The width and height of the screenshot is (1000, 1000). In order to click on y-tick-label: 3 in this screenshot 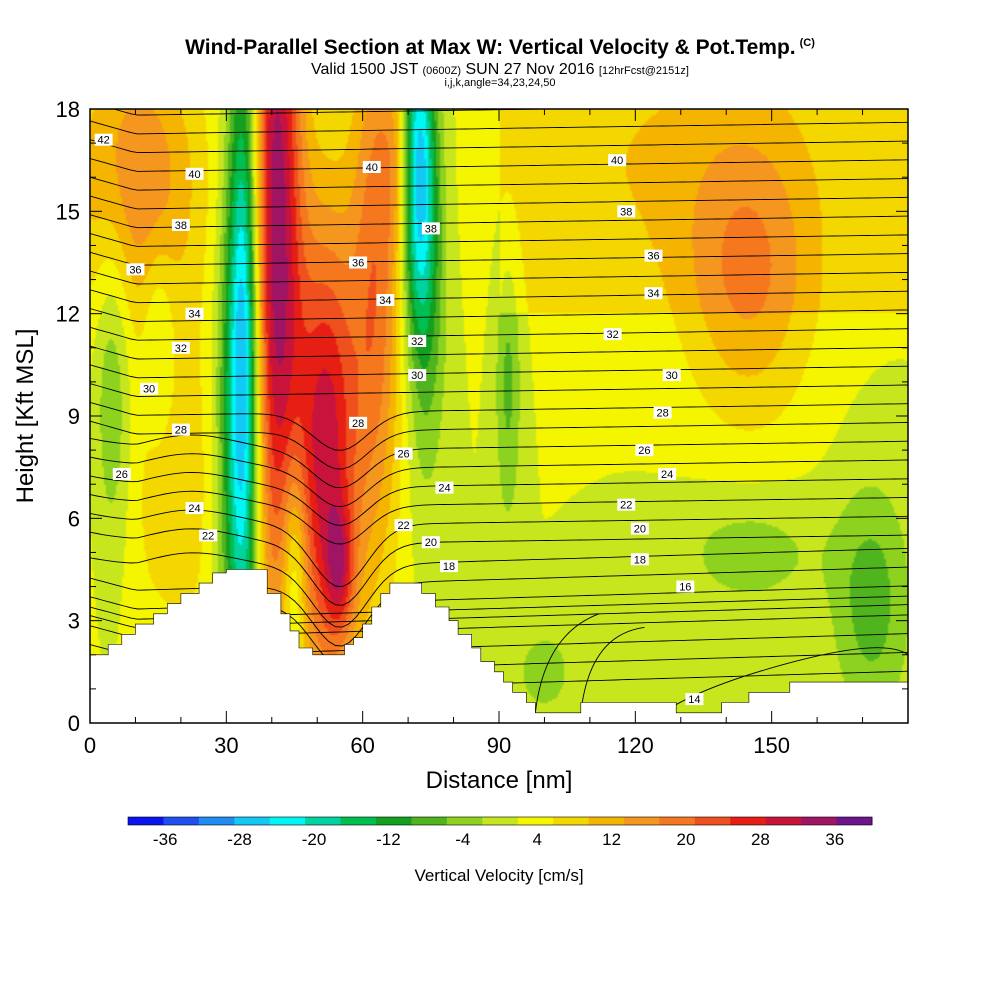, I will do `click(74, 621)`.